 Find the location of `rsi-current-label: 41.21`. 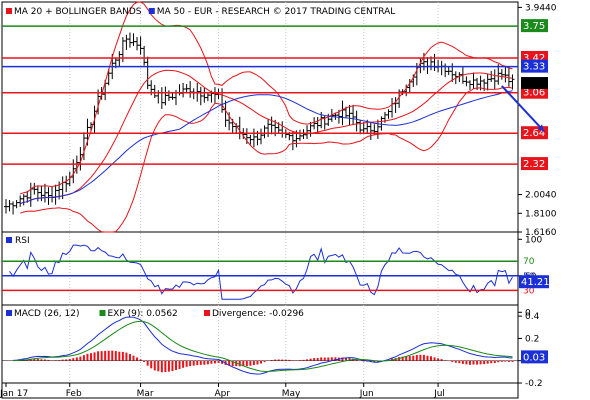

rsi-current-label: 41.21 is located at coordinates (535, 282).